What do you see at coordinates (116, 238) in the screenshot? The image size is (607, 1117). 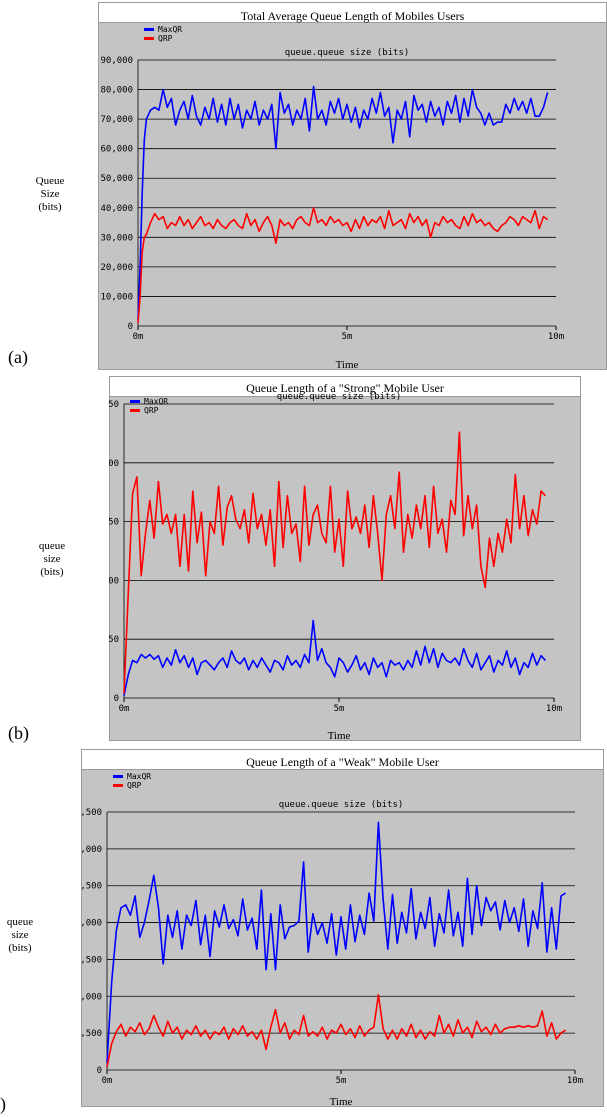 I see `y-tick-label-a-3: 30,000` at bounding box center [116, 238].